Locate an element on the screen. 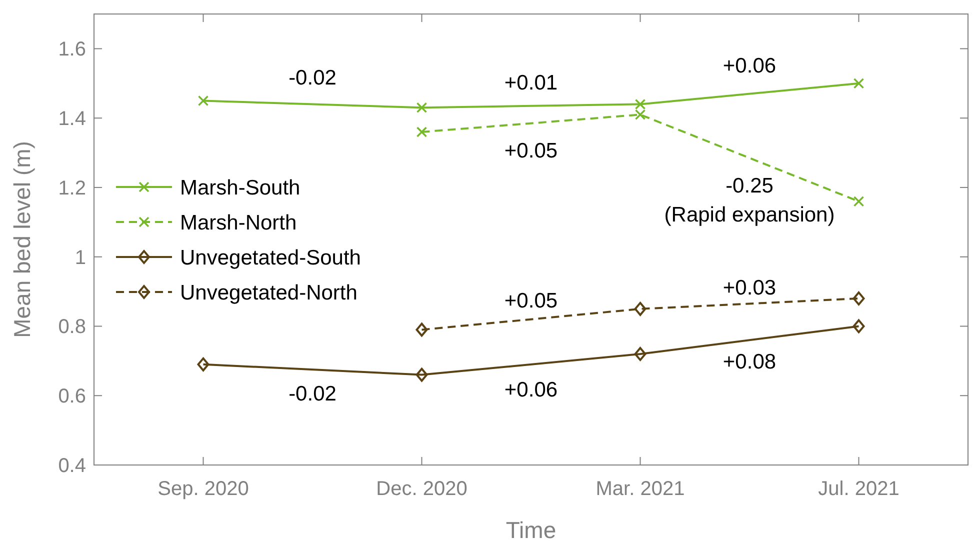 This screenshot has width=977, height=544. legend-label: Unvegetated-South is located at coordinates (270, 258).